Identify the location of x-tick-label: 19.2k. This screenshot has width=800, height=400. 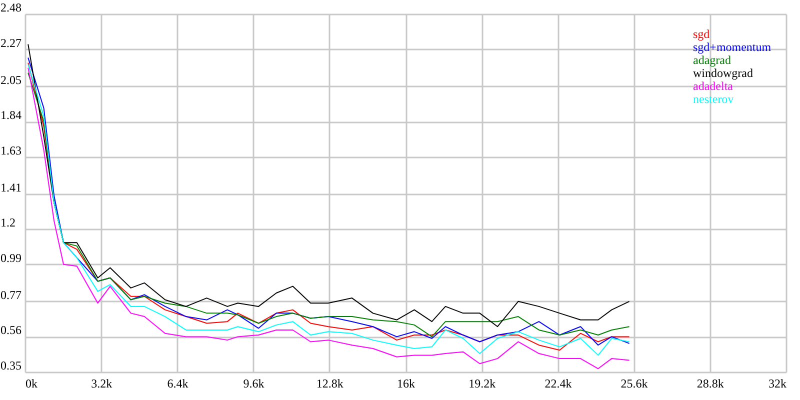
(482, 383).